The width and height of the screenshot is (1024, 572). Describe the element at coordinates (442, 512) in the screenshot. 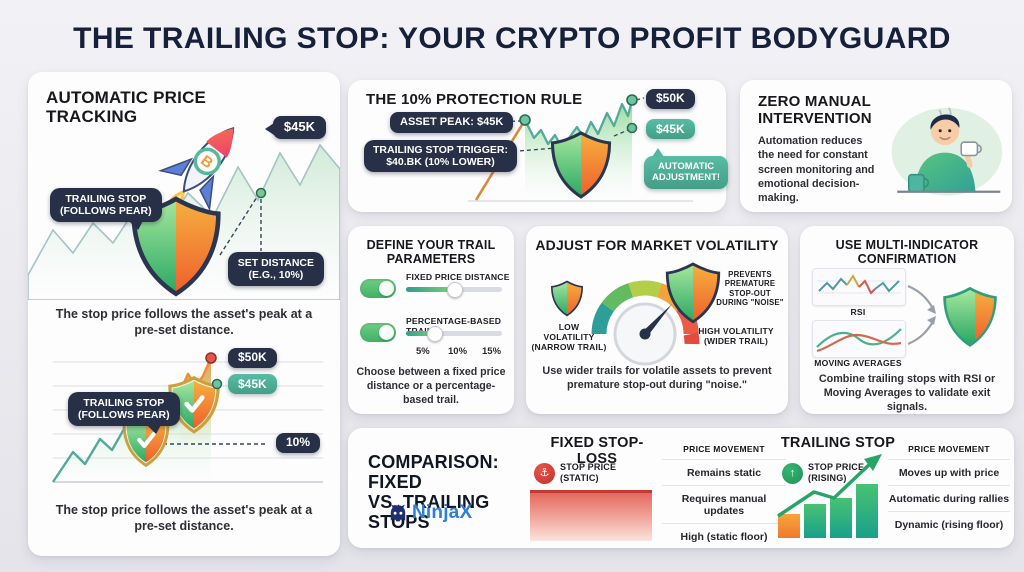

I see `brand-name: NinjaX` at that location.